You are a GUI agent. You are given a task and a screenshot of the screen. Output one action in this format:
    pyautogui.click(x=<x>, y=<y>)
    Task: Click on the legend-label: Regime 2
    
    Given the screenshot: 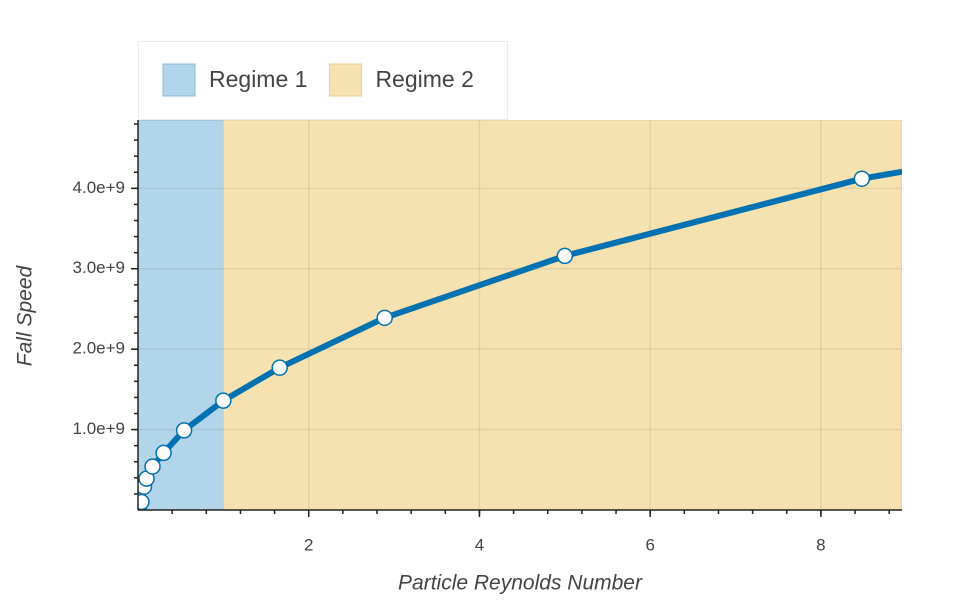 What is the action you would take?
    pyautogui.click(x=424, y=79)
    